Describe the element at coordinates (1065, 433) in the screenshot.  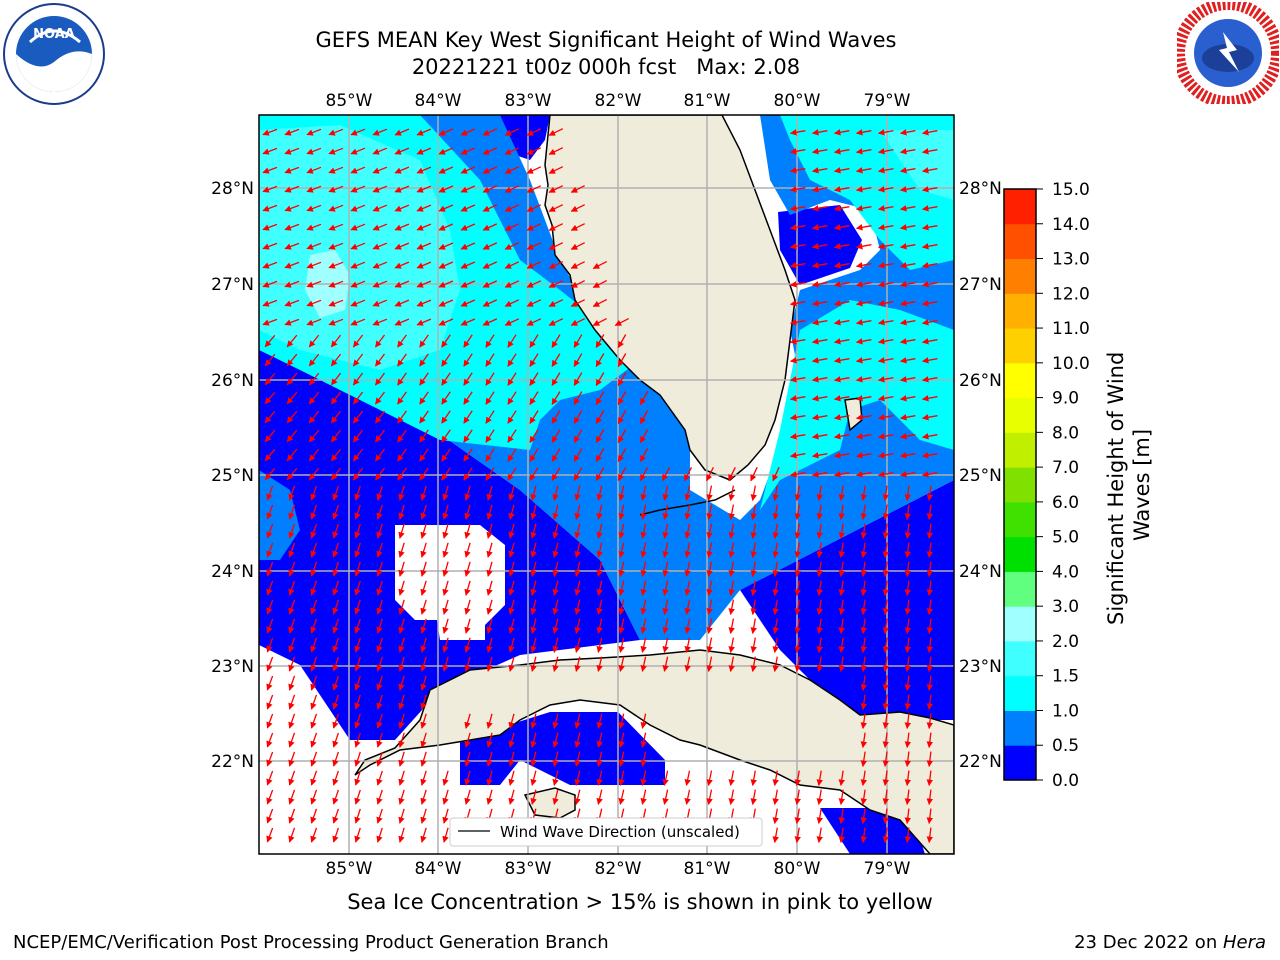
I see `colorbar-tick-label: 8.0` at that location.